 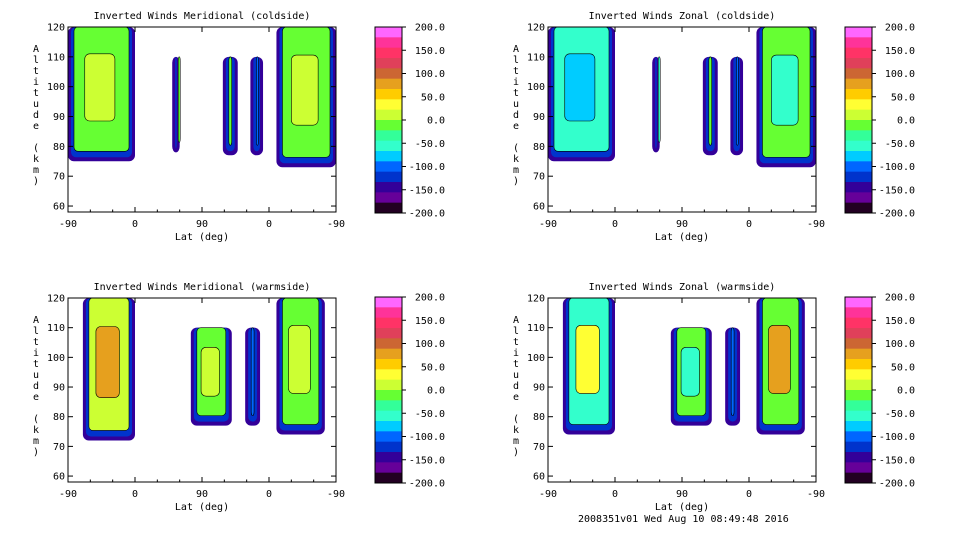 What do you see at coordinates (430, 321) in the screenshot?
I see `colorbar-tick-label: 150.0` at bounding box center [430, 321].